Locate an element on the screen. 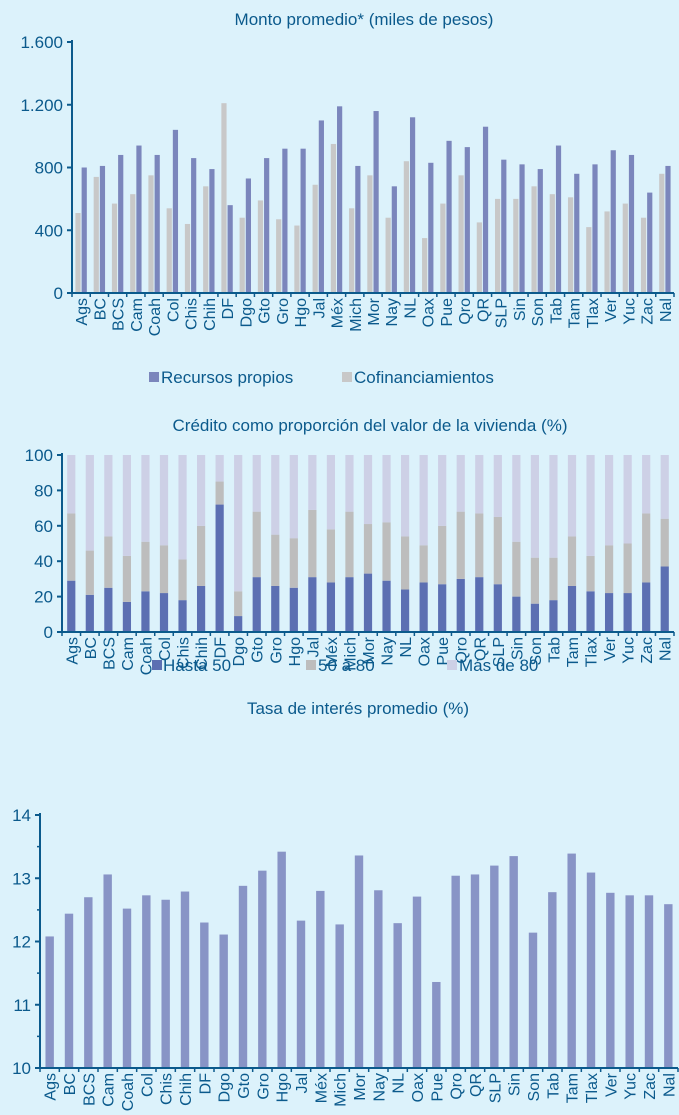  legend-label-50-a-80: 50 a 80 is located at coordinates (346, 665).